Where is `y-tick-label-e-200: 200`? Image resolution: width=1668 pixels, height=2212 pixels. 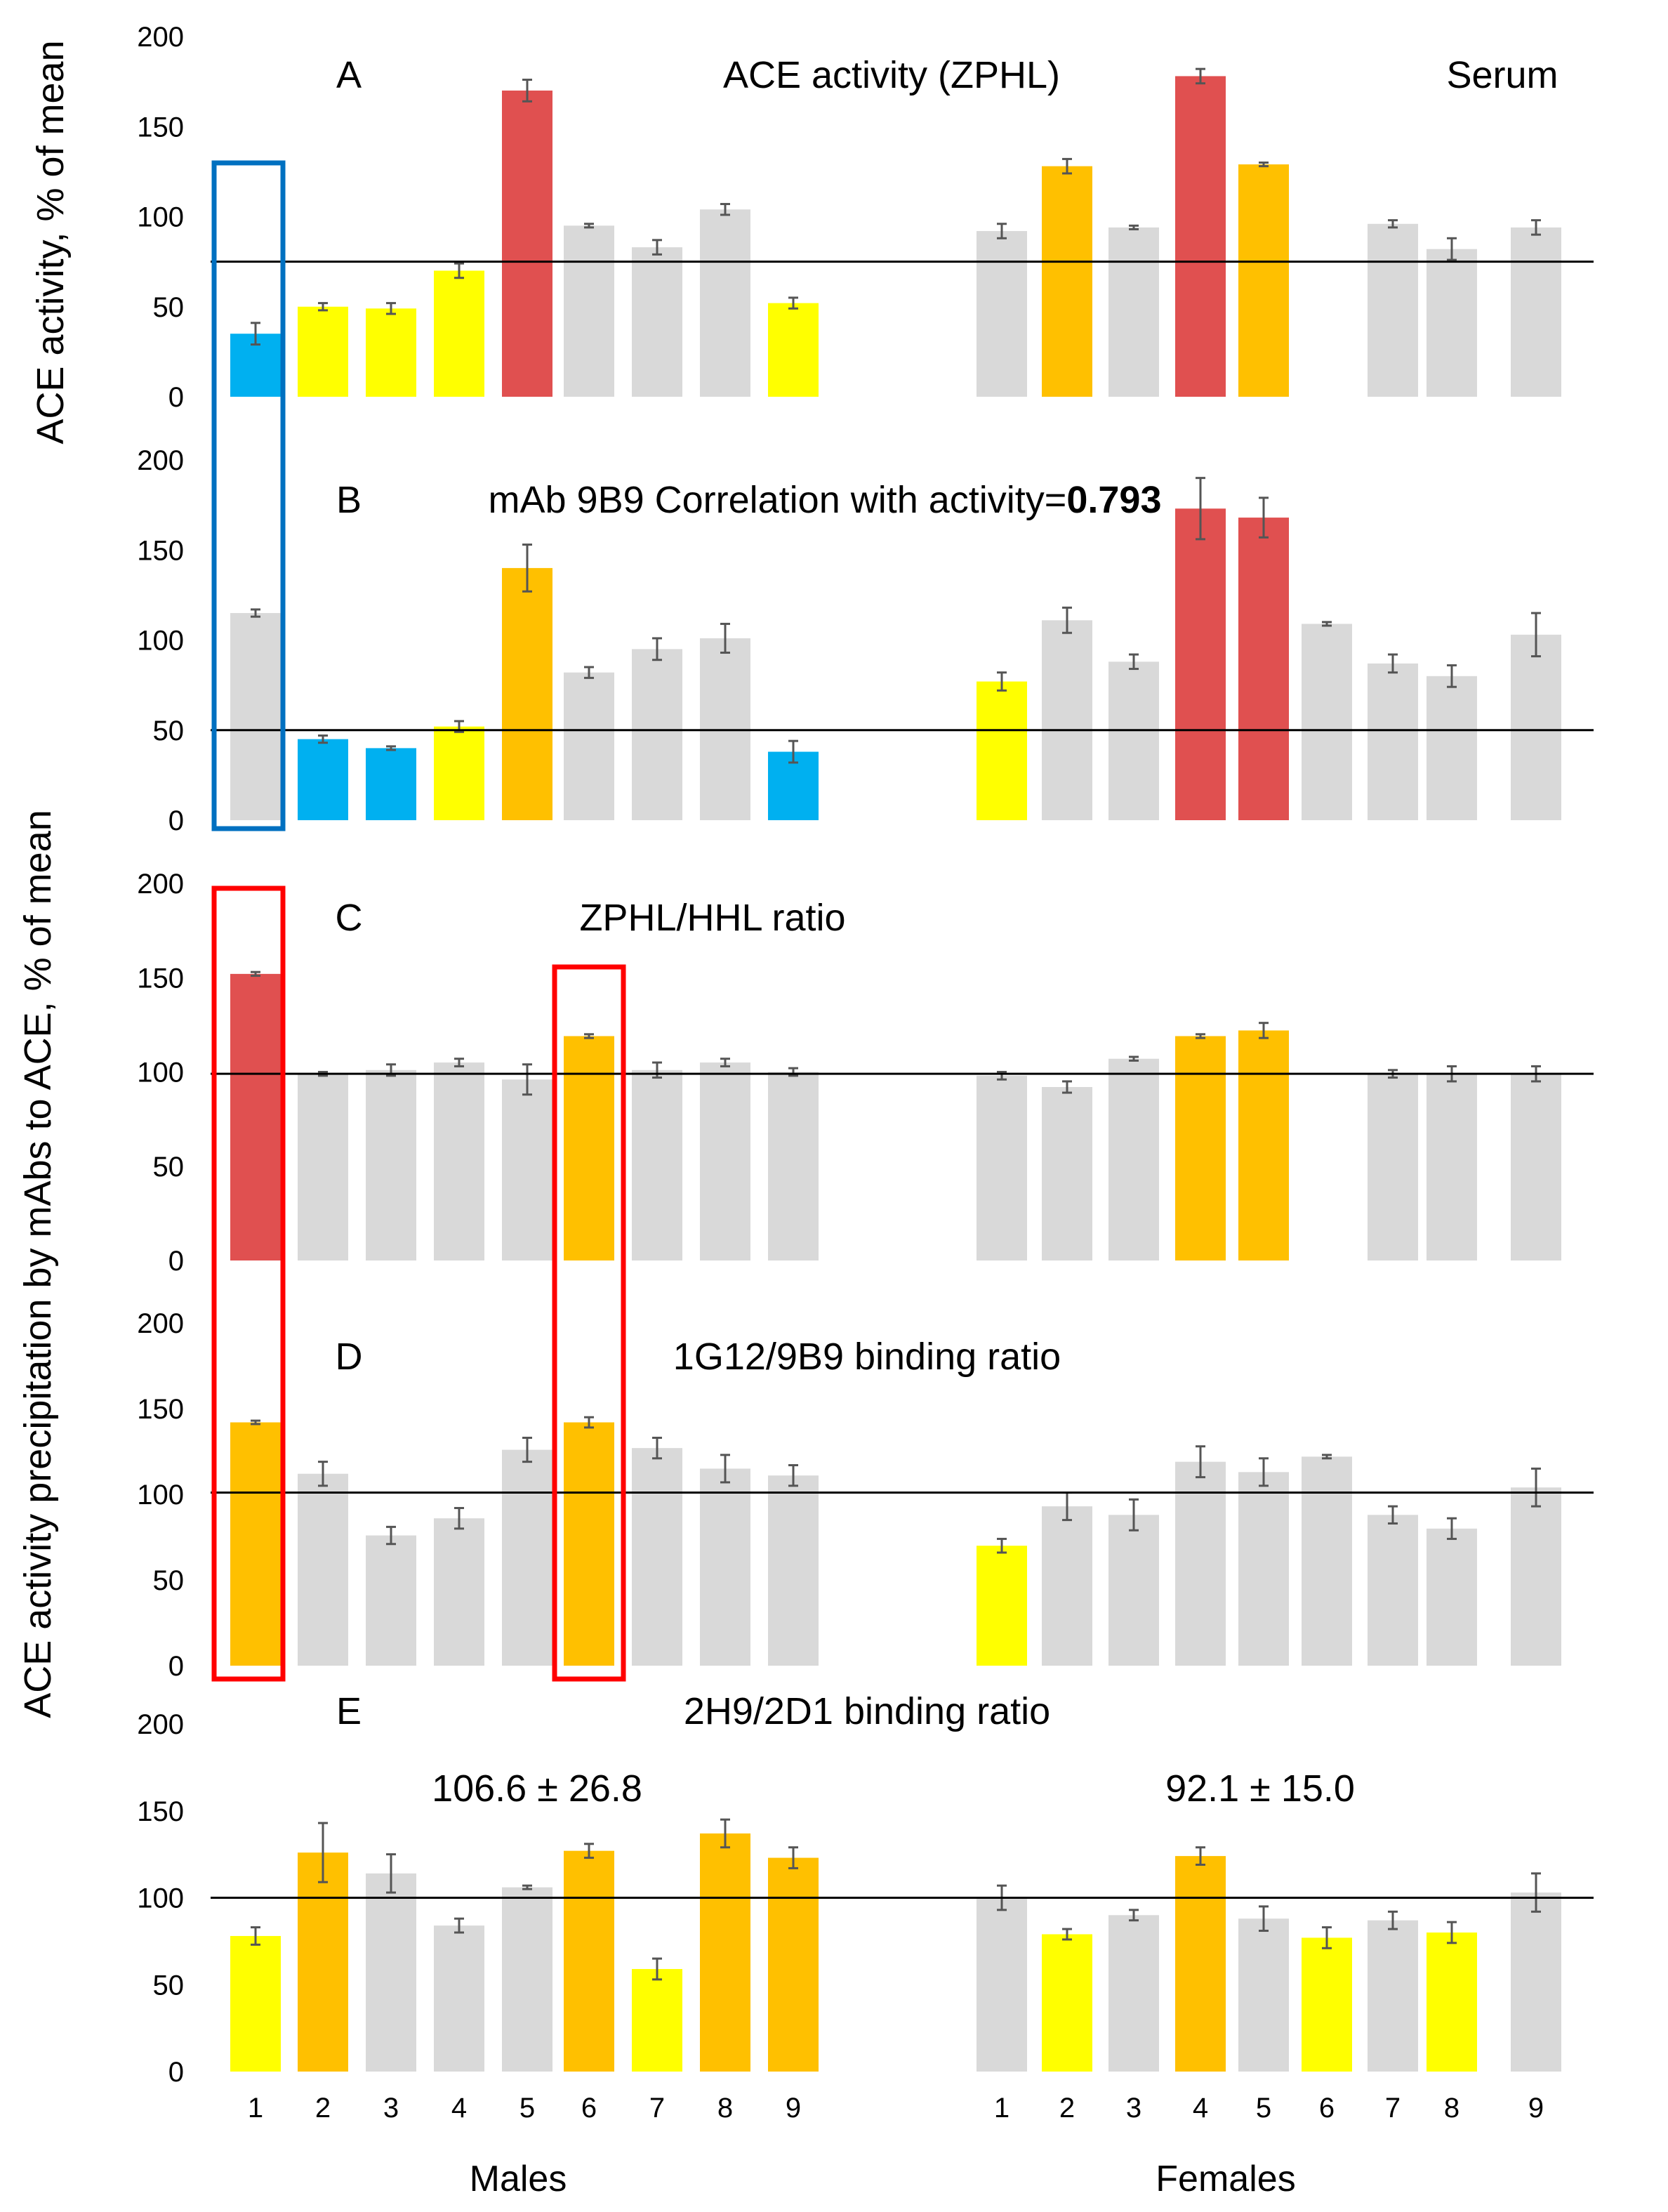 y-tick-label-e-200: 200 is located at coordinates (160, 1724).